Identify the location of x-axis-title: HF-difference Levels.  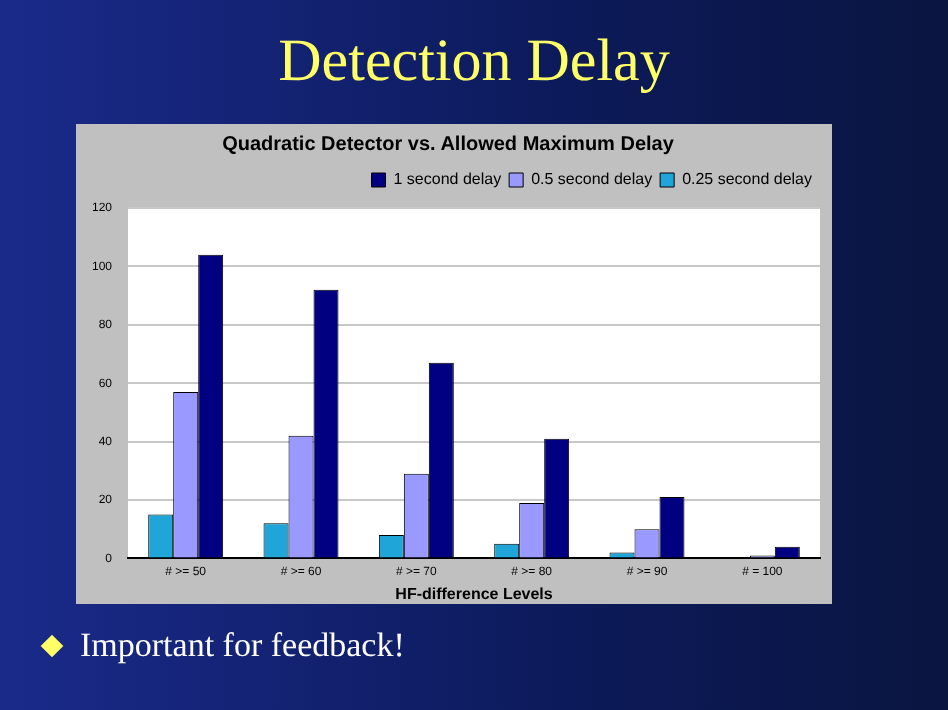
(474, 593).